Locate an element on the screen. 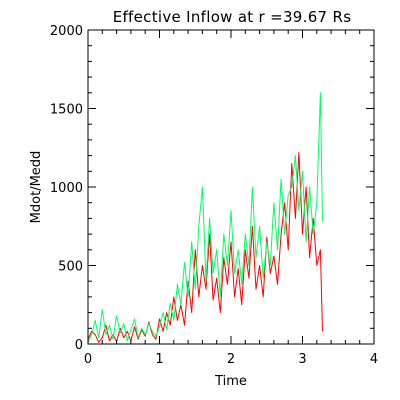  y-tick-label: 500 is located at coordinates (70, 267).